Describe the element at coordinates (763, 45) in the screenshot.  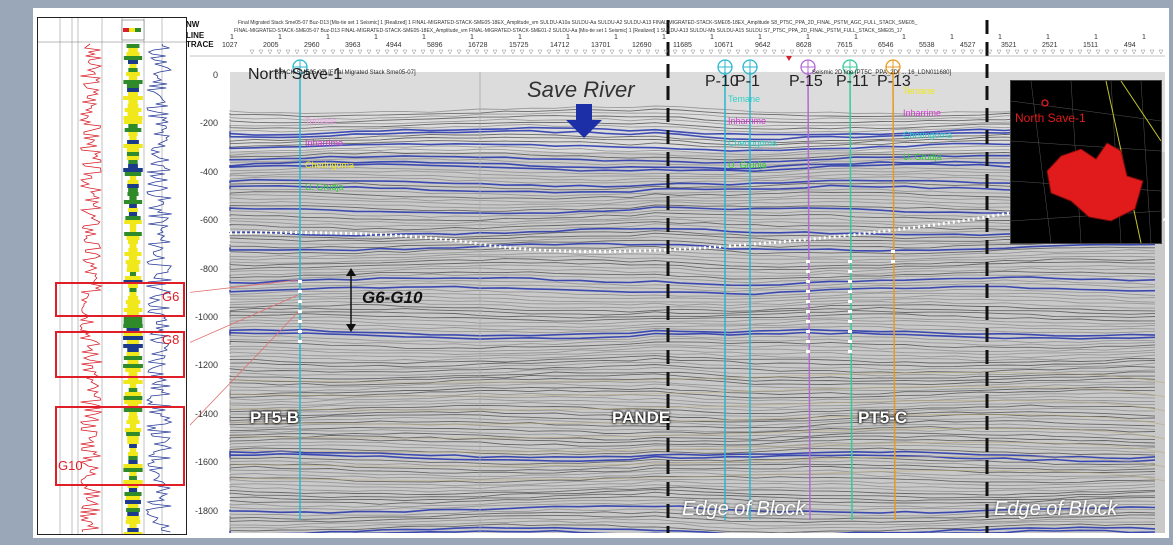
I see `trace-value: 9642` at that location.